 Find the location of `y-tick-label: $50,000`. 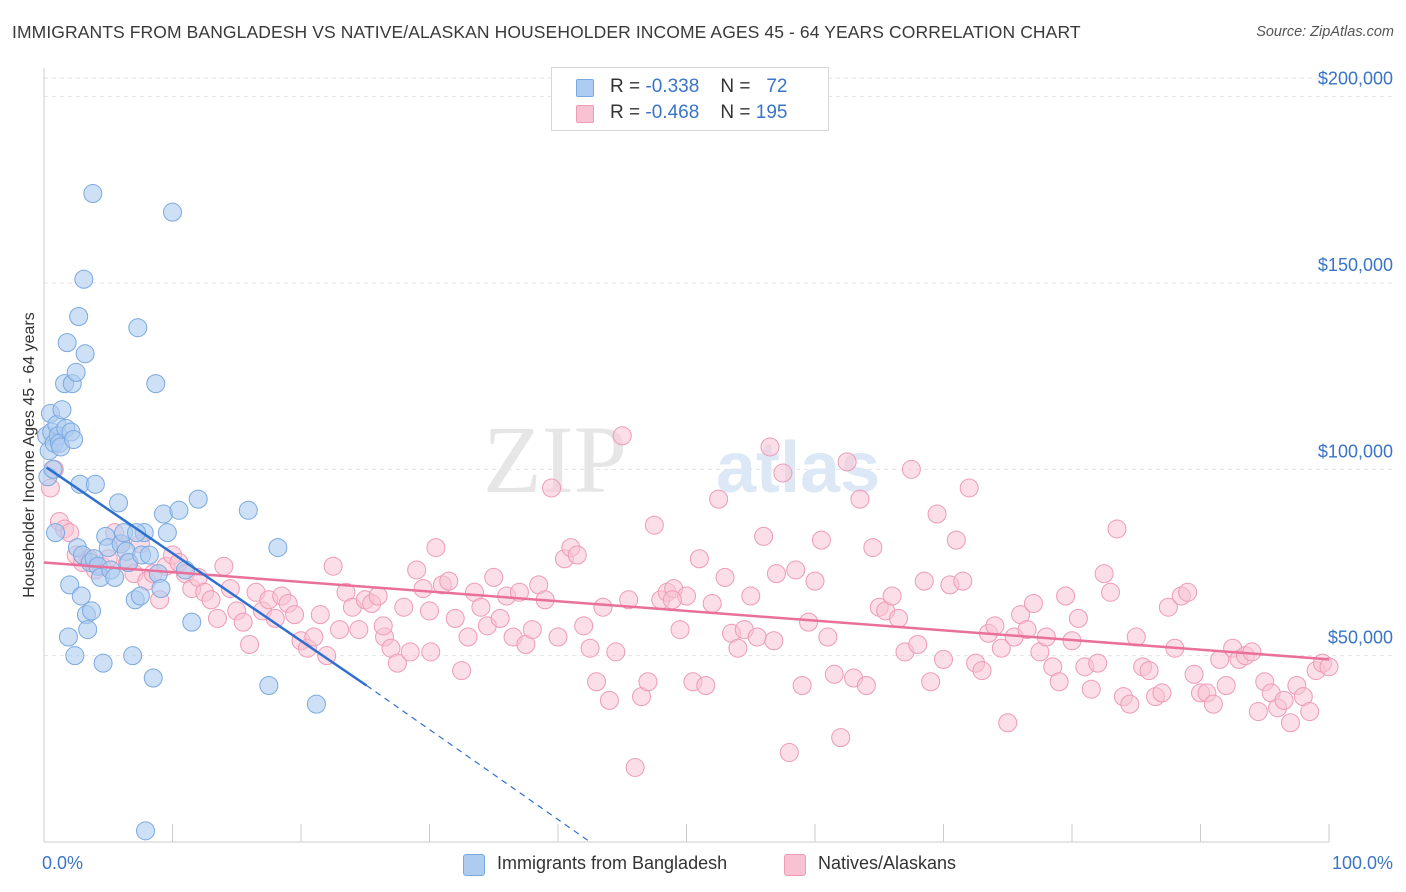

y-tick-label: $50,000 is located at coordinates (1360, 638).